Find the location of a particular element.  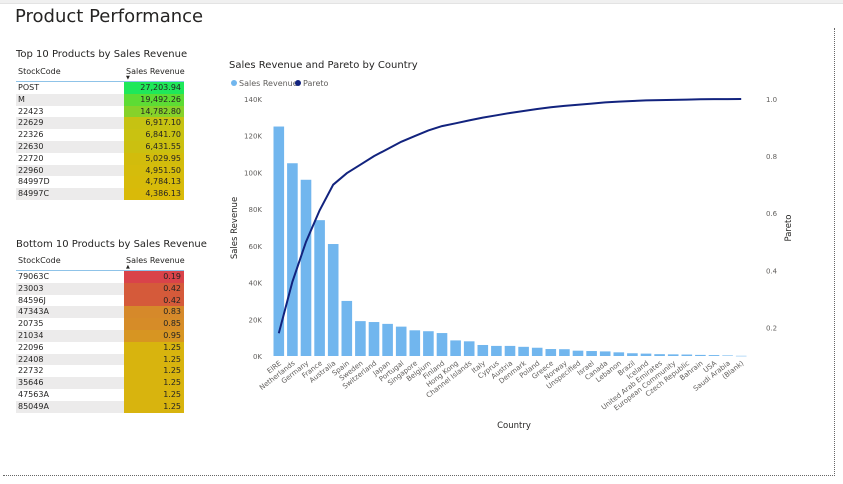

bar-hong-kong is located at coordinates (455, 348).